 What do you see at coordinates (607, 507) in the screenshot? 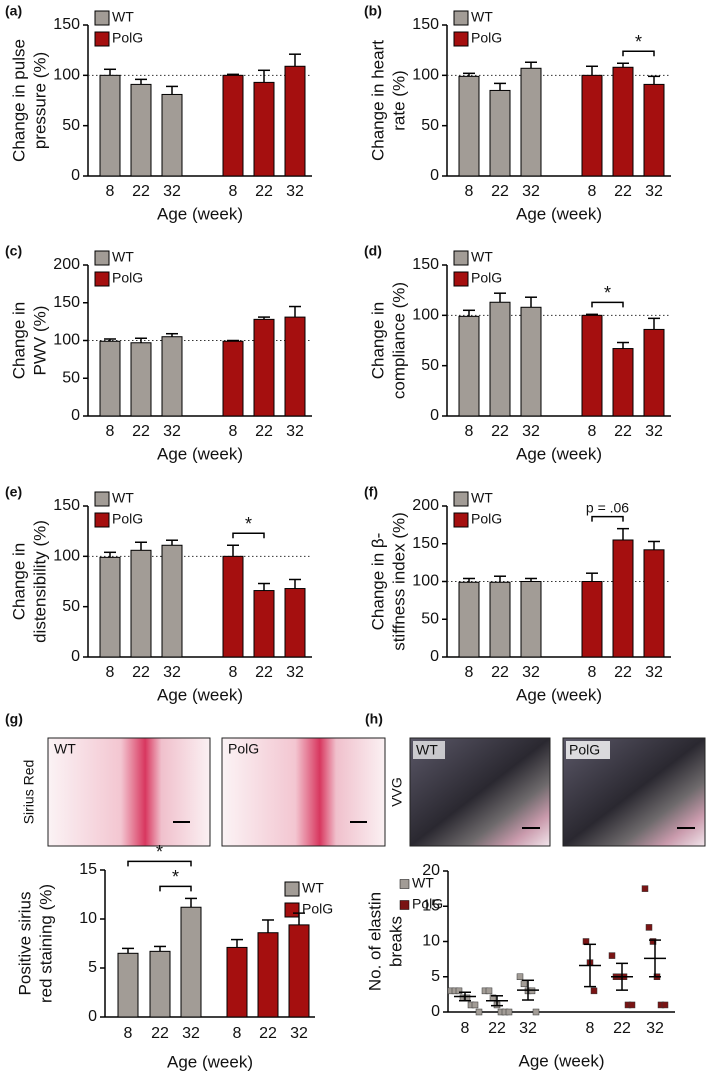
I see `significance-label: p = .06` at bounding box center [607, 507].